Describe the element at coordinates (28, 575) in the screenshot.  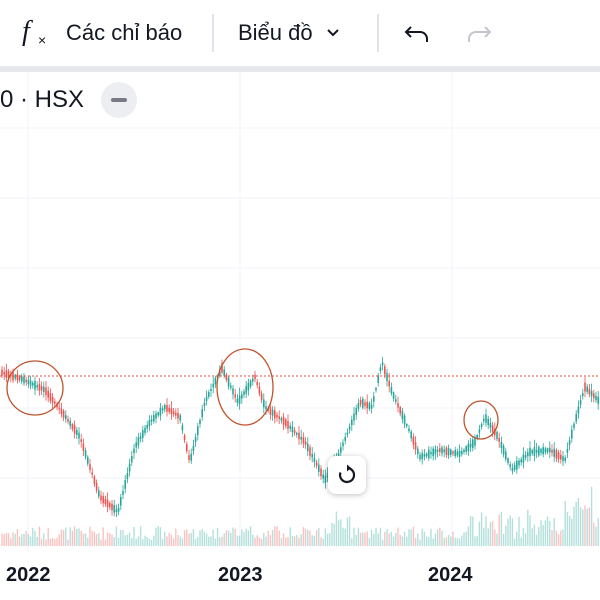
I see `x-axis-label: 2022` at that location.